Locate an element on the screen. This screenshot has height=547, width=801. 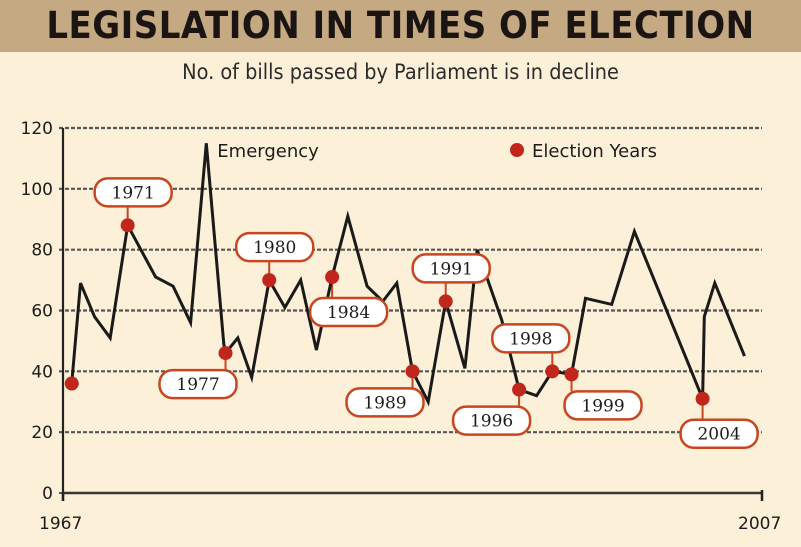
y-tick-label: 20 is located at coordinates (42, 433).